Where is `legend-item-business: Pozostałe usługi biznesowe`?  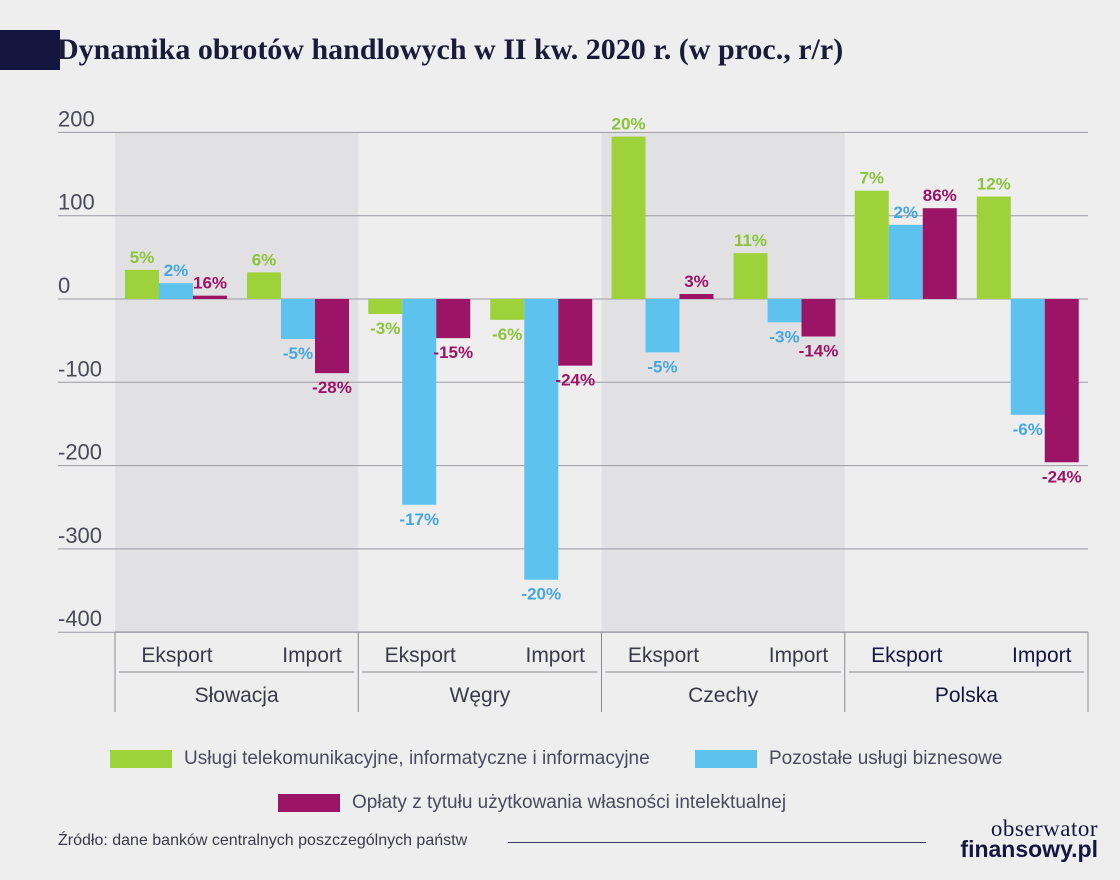 legend-item-business: Pozostałe usługi biznesowe is located at coordinates (848, 759).